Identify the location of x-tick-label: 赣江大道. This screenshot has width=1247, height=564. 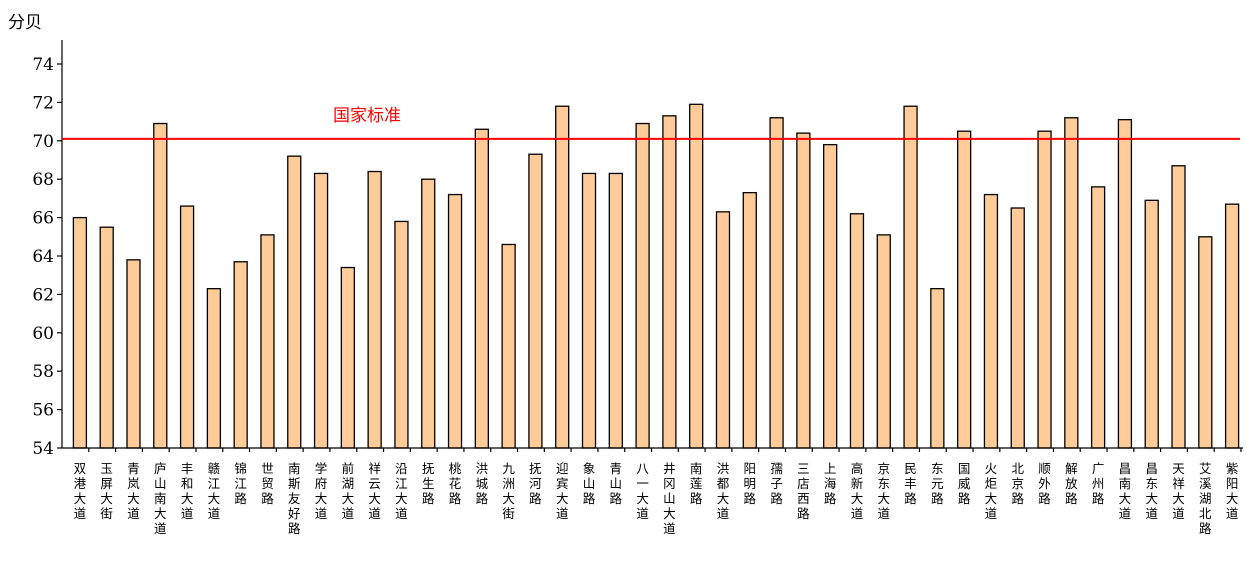
(214, 491).